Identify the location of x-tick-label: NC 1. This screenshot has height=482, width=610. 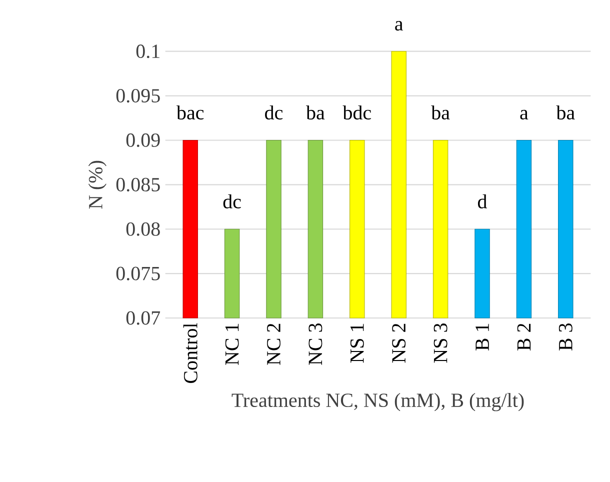
(232, 344).